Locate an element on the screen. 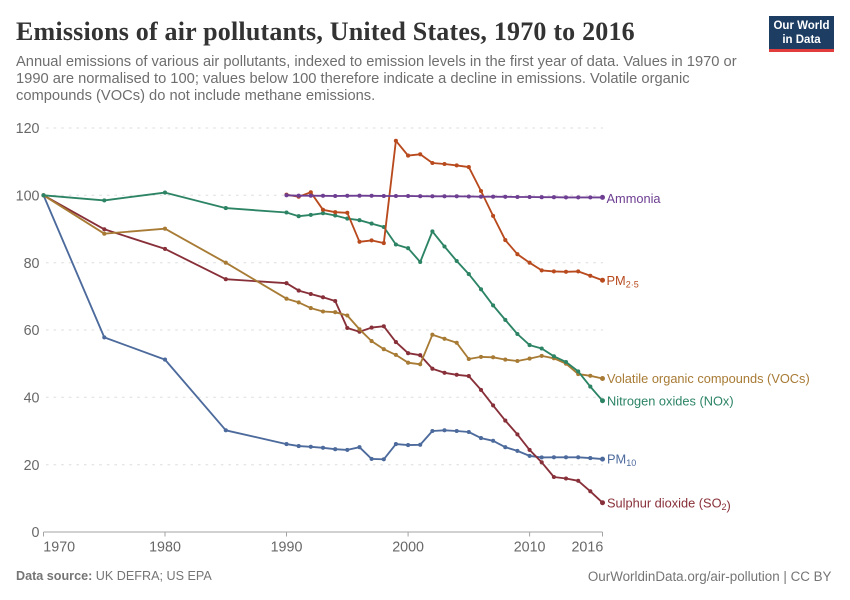  svg-text: 1980 is located at coordinates (165, 547).